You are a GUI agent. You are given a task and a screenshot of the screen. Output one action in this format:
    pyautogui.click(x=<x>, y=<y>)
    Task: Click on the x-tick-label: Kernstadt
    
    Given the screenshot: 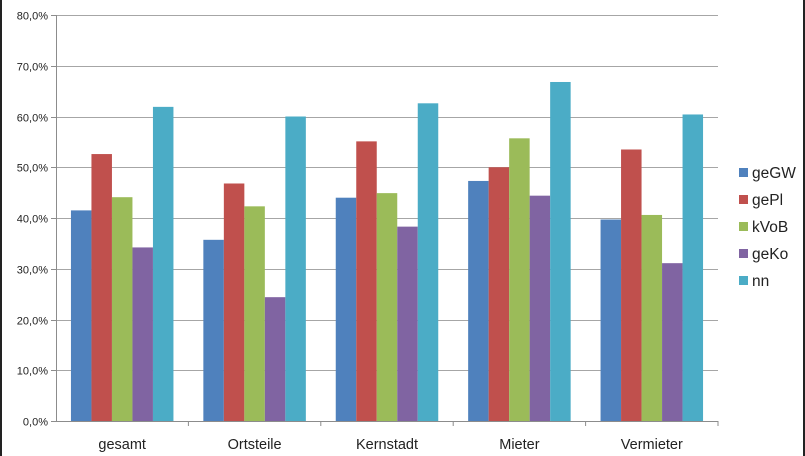 What is the action you would take?
    pyautogui.click(x=387, y=445)
    